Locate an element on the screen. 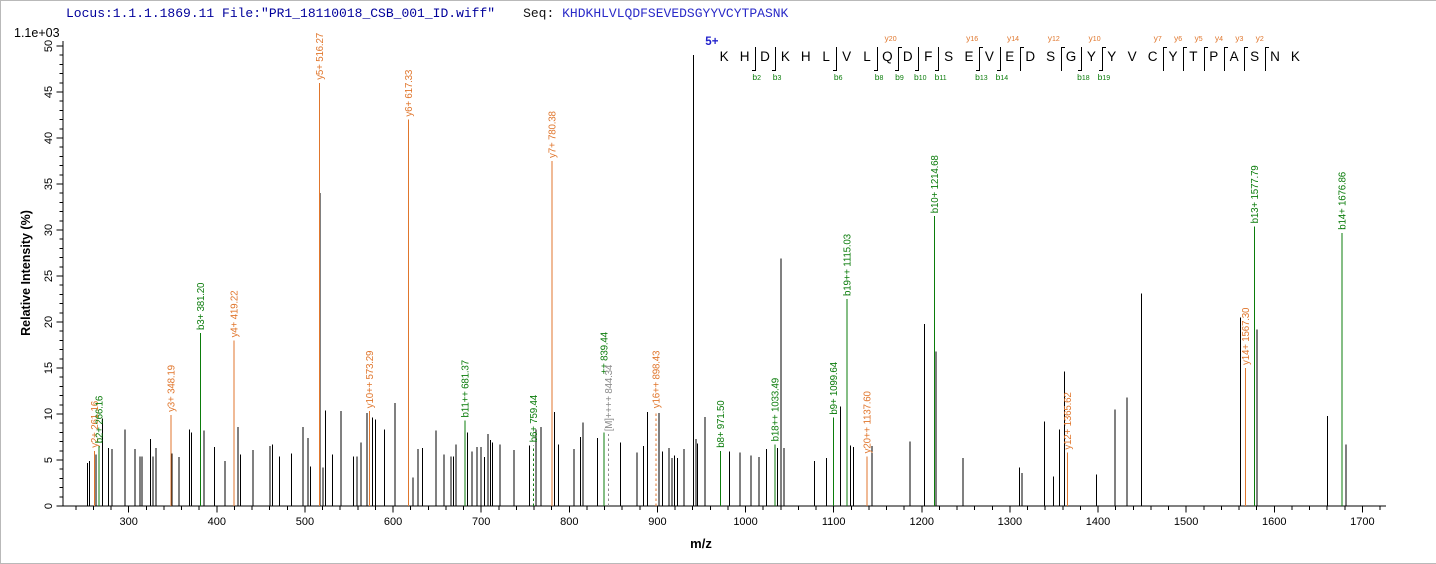  b-ion-label: b14 is located at coordinates (1002, 77).